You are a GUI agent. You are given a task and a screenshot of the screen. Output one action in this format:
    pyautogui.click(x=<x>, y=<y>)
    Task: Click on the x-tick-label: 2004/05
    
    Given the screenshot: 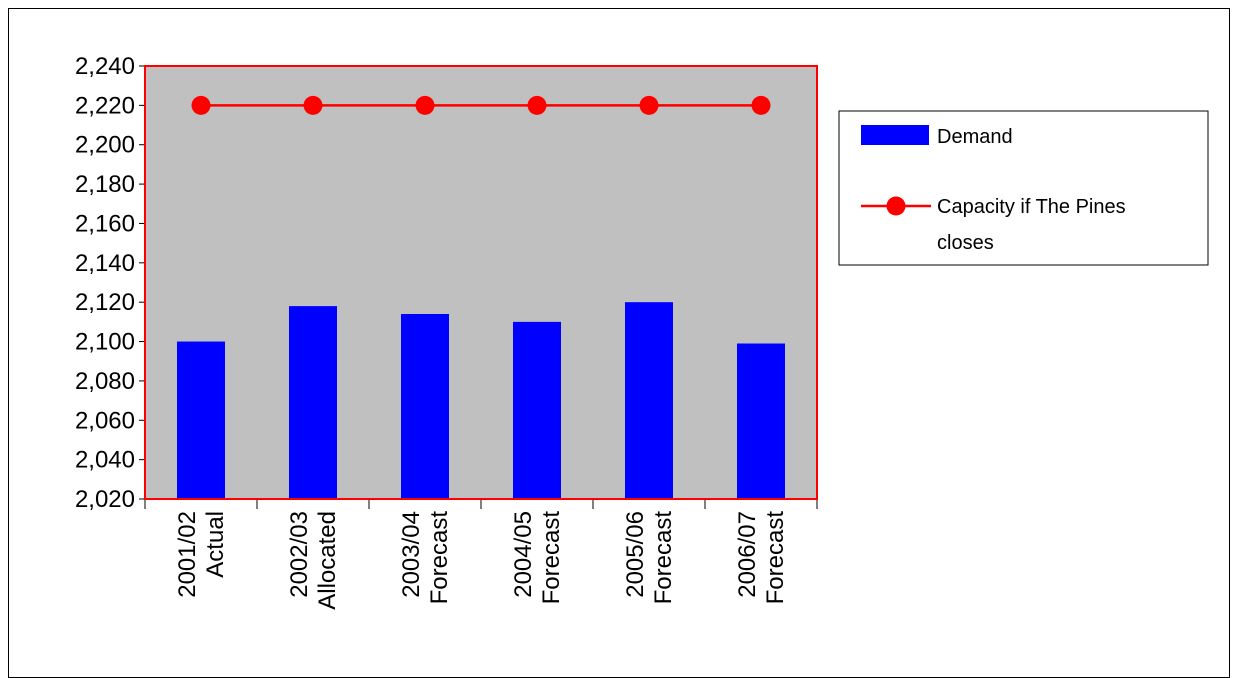 What is the action you would take?
    pyautogui.click(x=523, y=554)
    